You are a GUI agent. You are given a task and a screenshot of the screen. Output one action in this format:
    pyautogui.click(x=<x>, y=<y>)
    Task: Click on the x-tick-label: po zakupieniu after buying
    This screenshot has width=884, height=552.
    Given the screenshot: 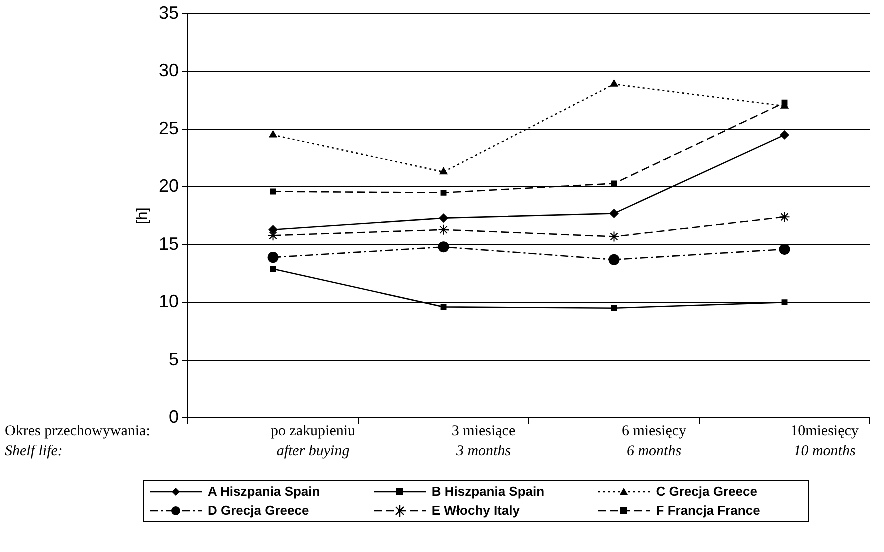 What is the action you would take?
    pyautogui.click(x=313, y=441)
    